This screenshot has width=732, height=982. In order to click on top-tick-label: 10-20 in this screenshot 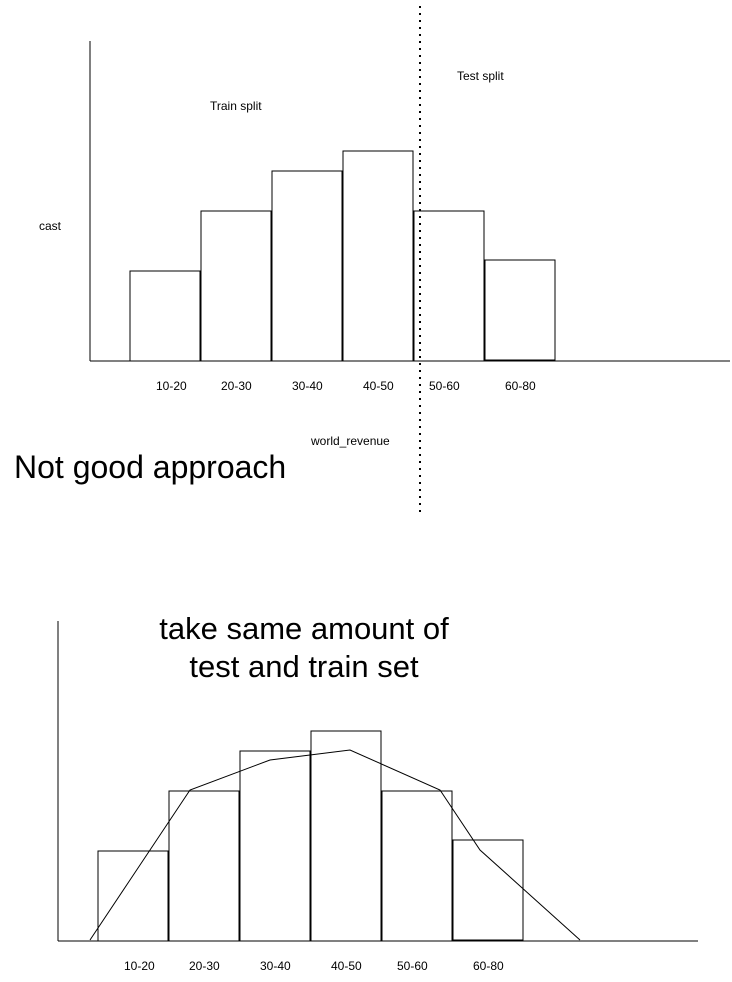, I will do `click(171, 386)`.